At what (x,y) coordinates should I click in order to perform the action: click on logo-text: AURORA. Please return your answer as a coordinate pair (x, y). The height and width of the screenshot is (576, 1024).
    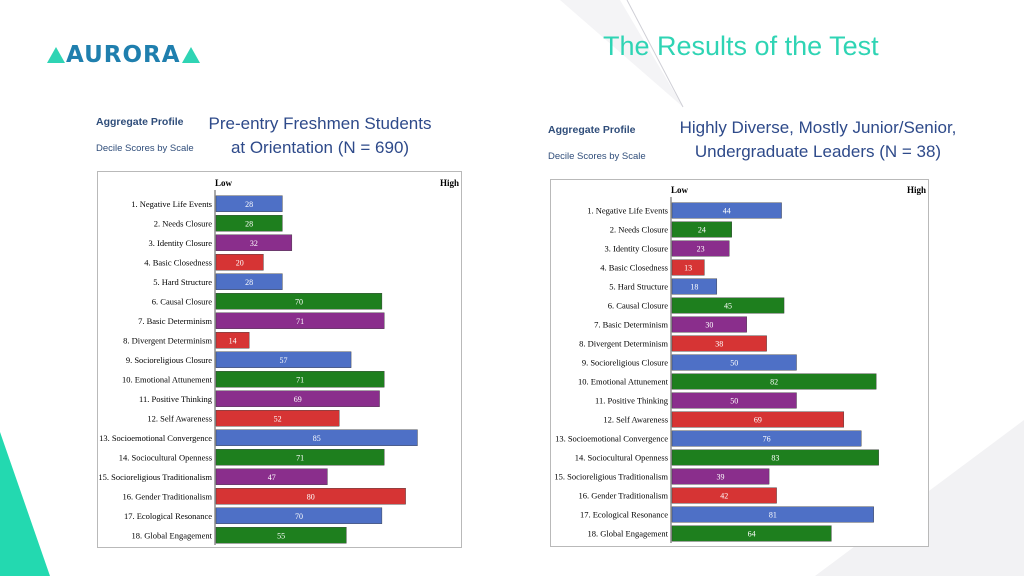
    Looking at the image, I should click on (123, 55).